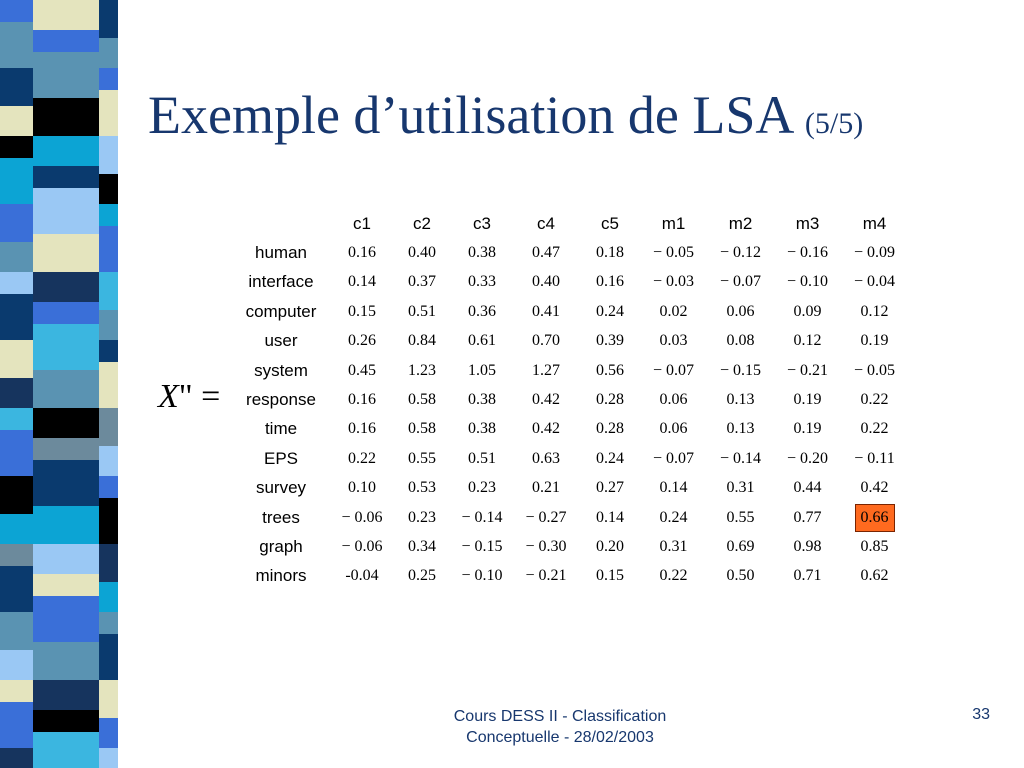 This screenshot has width=1024, height=768. What do you see at coordinates (422, 341) in the screenshot?
I see `matrix-cell: 0.84` at bounding box center [422, 341].